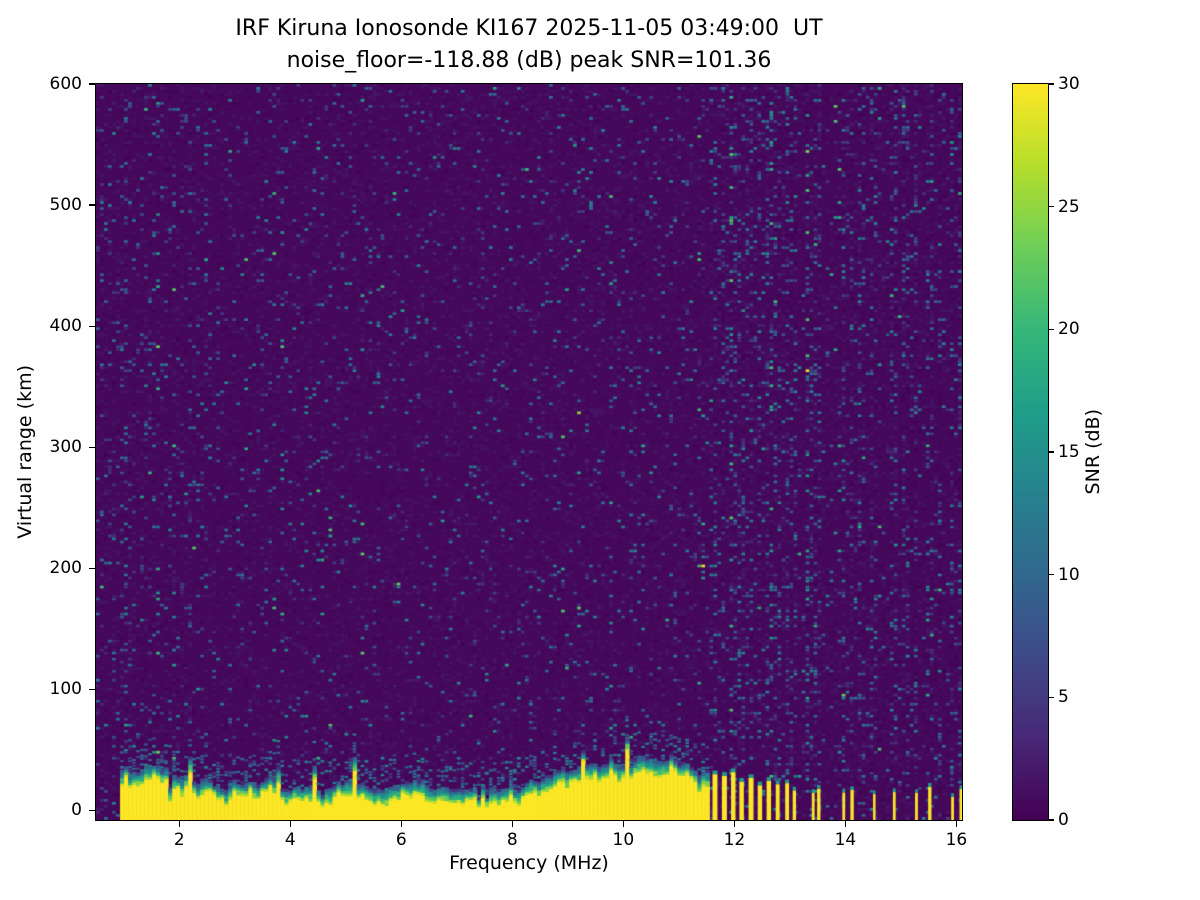 The width and height of the screenshot is (1200, 900). Describe the element at coordinates (512, 840) in the screenshot. I see `x-tick-label: 8` at that location.